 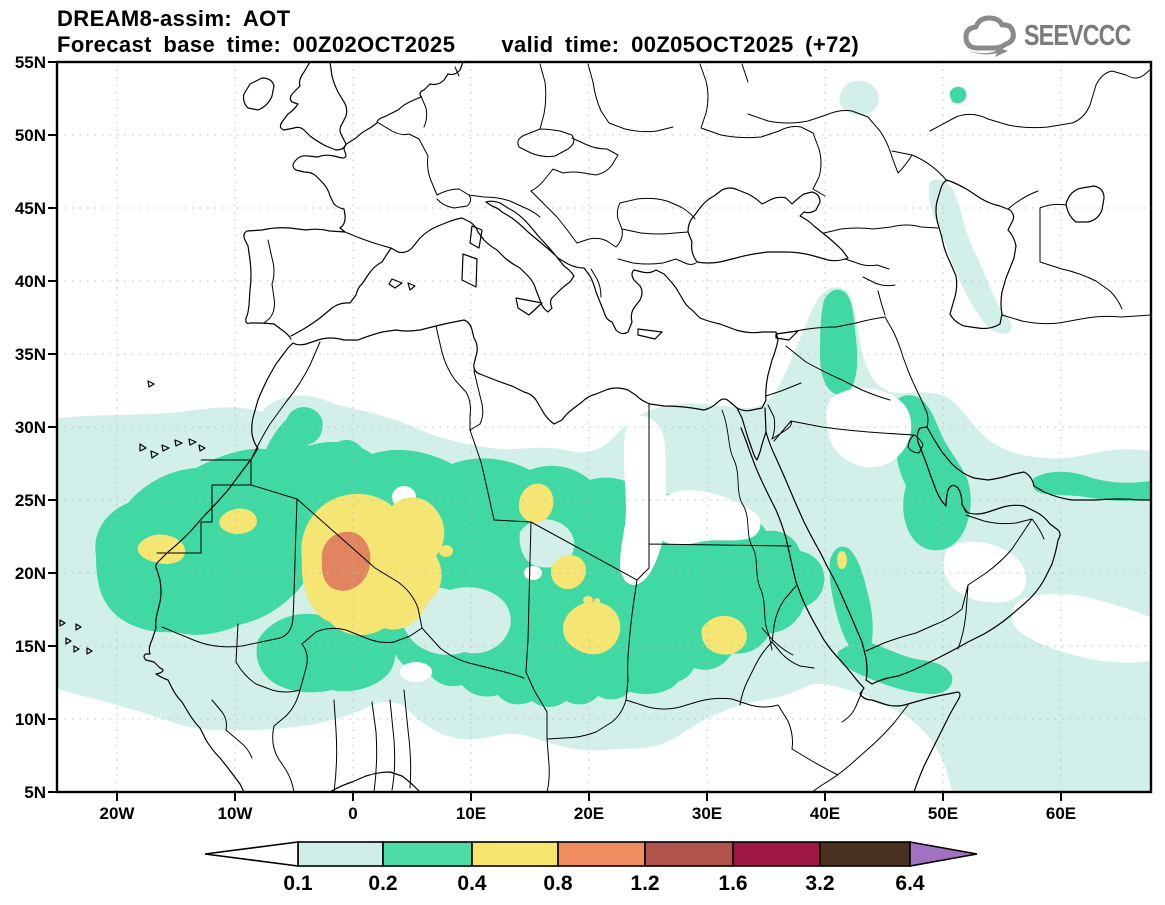 I want to click on colorbar-label: 3.2, so click(x=820, y=883).